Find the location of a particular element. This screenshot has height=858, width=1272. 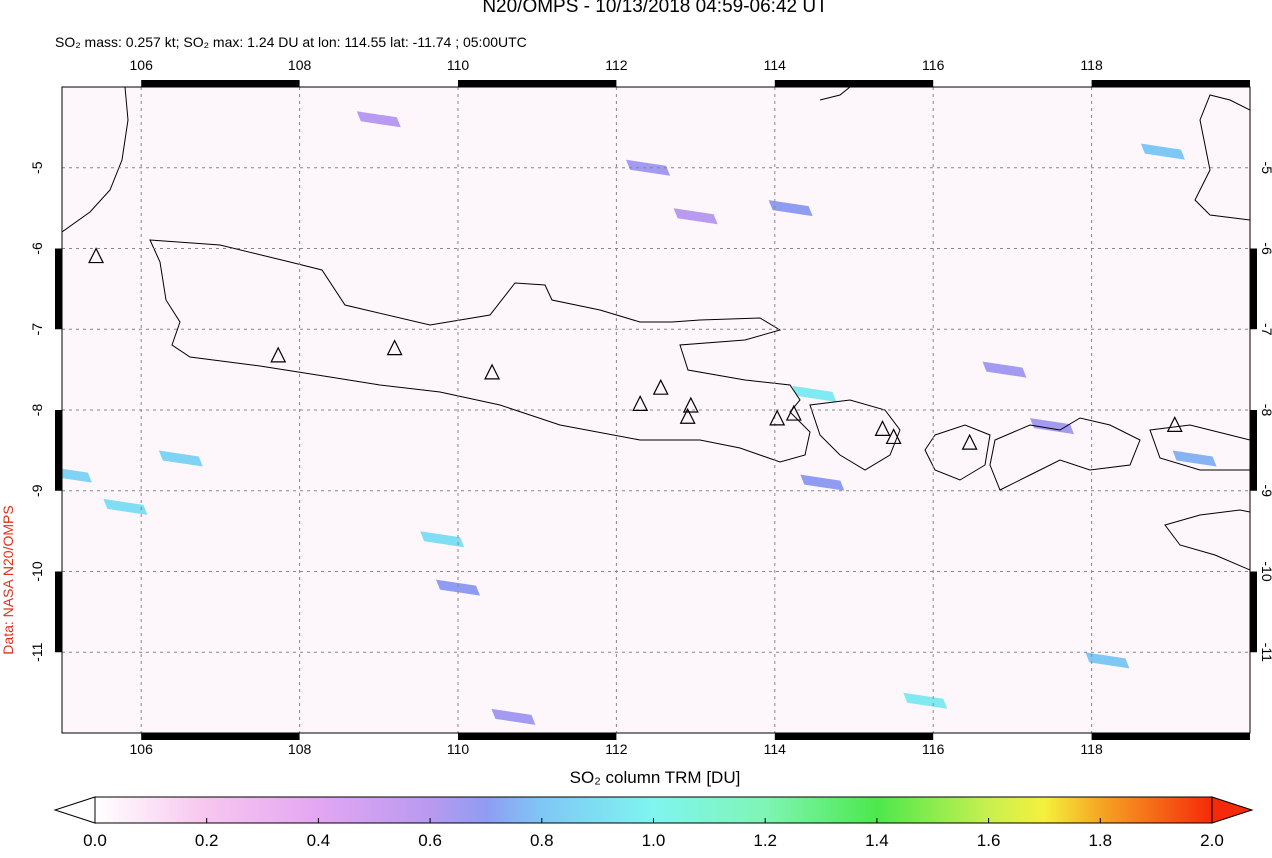

colorbar-tick-label: 1.8 is located at coordinates (1100, 840).